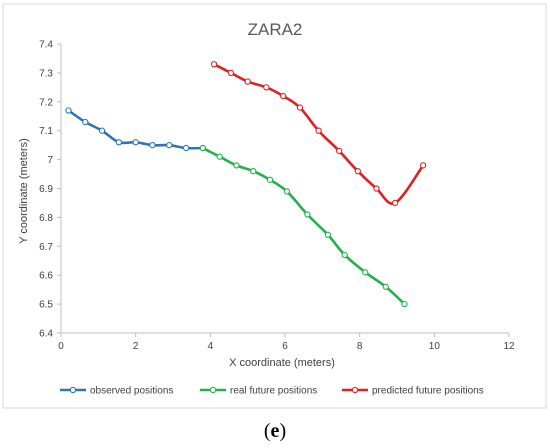 Image resolution: width=550 pixels, height=448 pixels. Describe the element at coordinates (46, 102) in the screenshot. I see `y-tick-label: 7.2` at that location.